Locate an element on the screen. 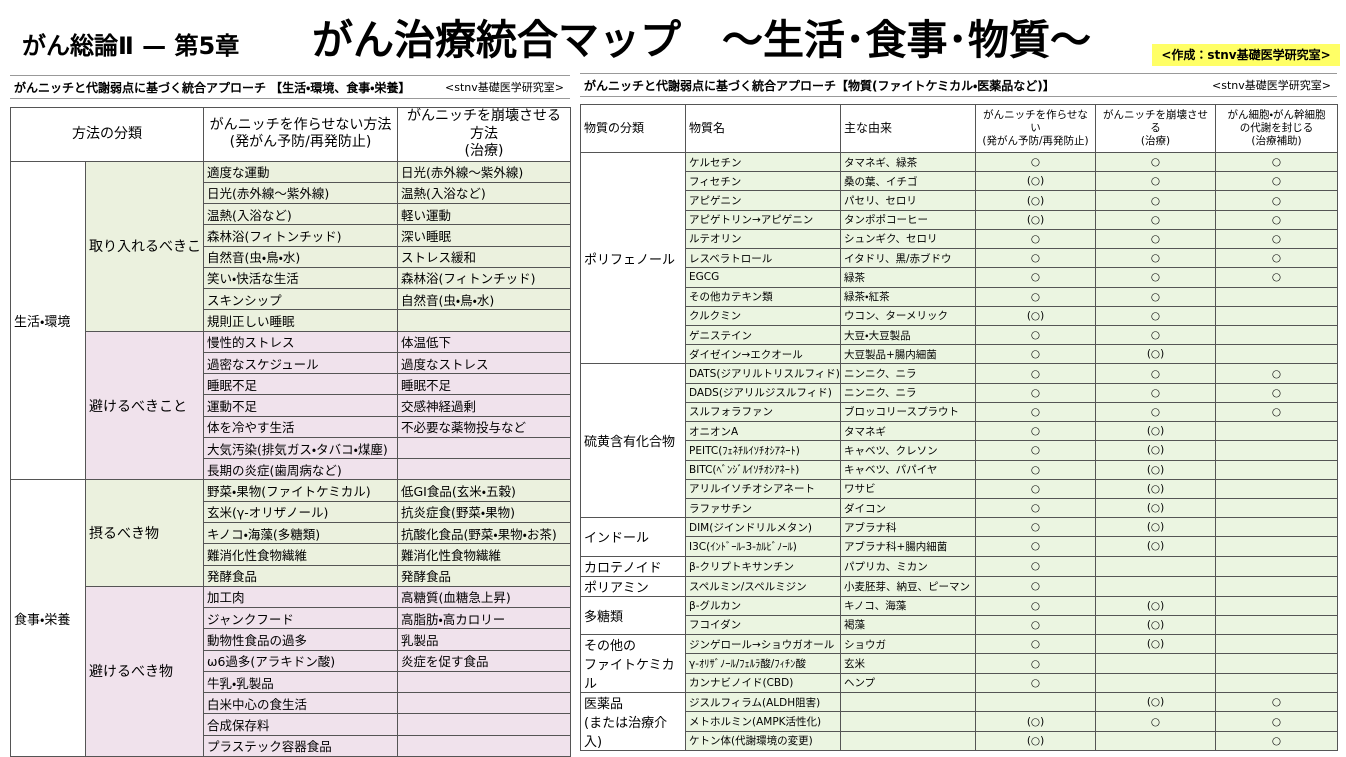 This screenshot has width=1346, height=757. table-row: 大気汚染(排気ガス・タバコ・煤塵) is located at coordinates (291, 448).